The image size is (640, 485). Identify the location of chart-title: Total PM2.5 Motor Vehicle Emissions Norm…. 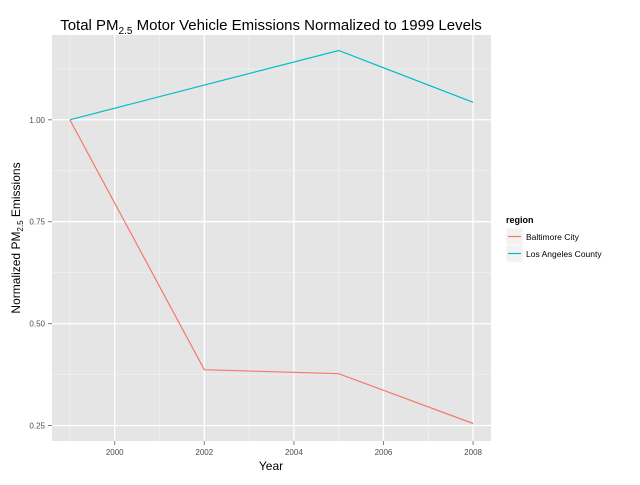
(271, 27).